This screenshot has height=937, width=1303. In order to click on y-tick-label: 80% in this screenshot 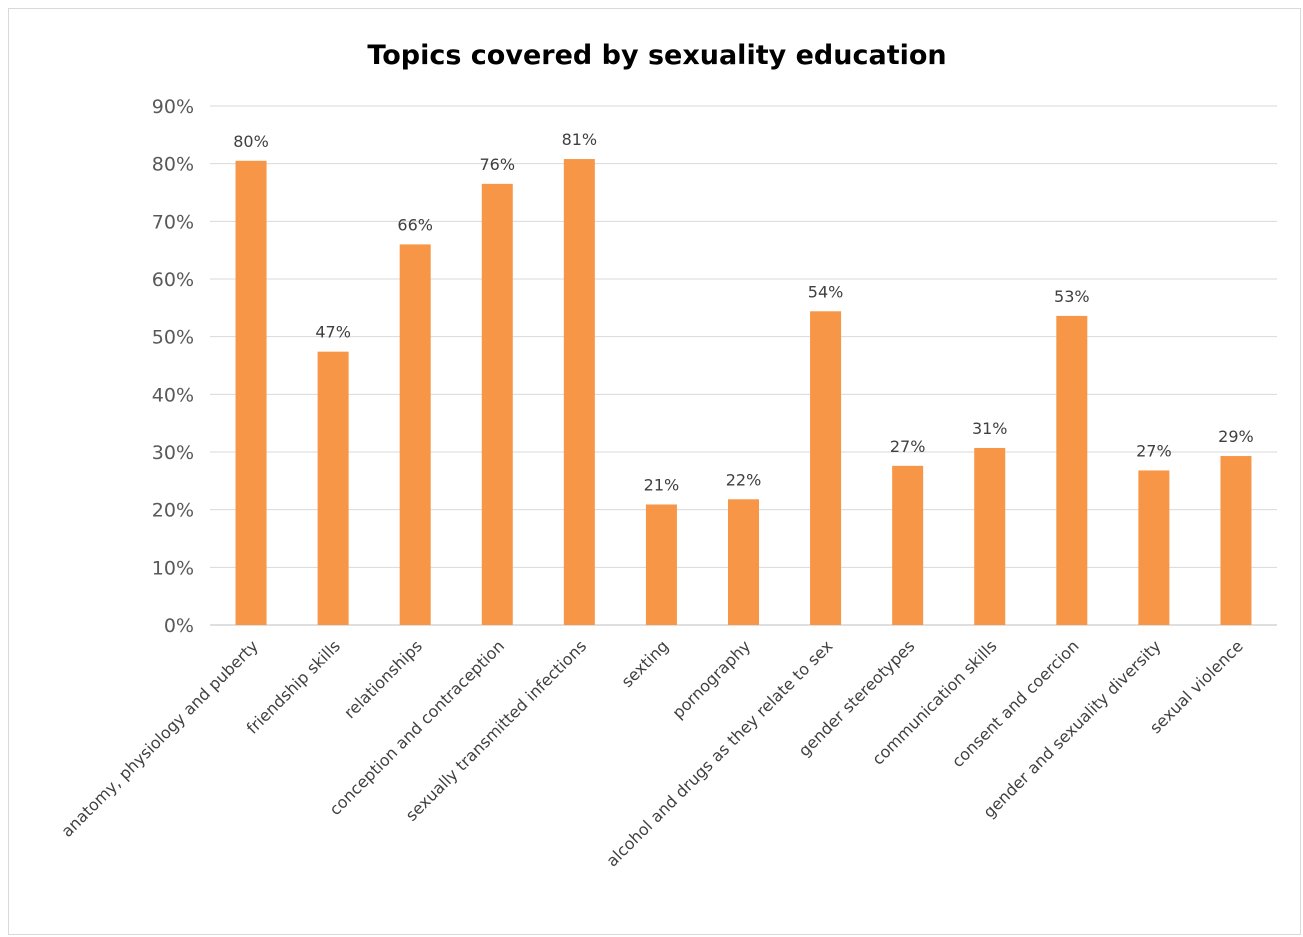, I will do `click(173, 165)`.